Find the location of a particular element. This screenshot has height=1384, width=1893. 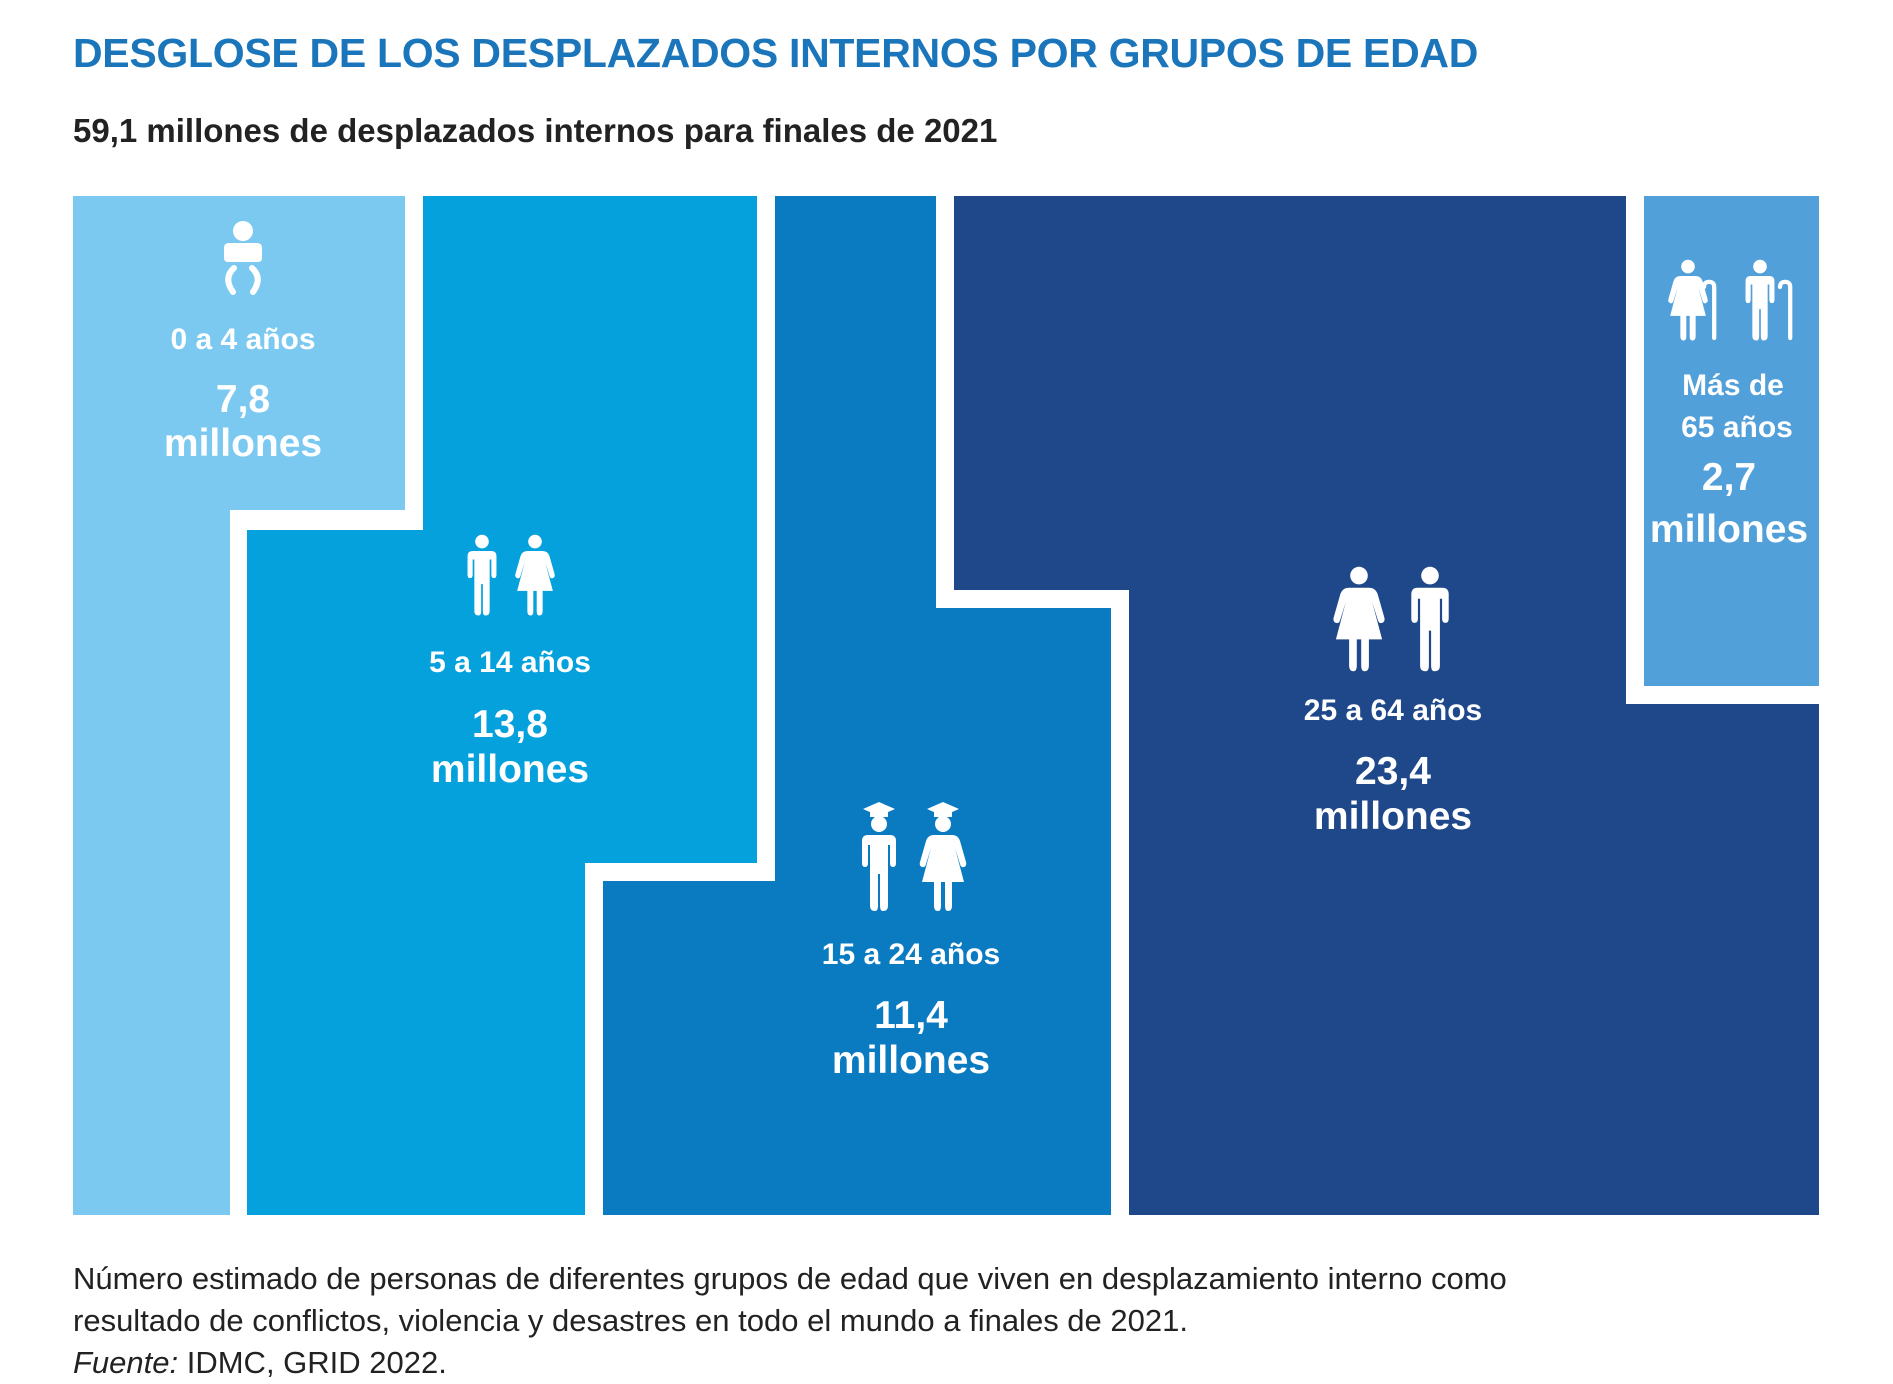

value-label: 13,8 is located at coordinates (510, 724).